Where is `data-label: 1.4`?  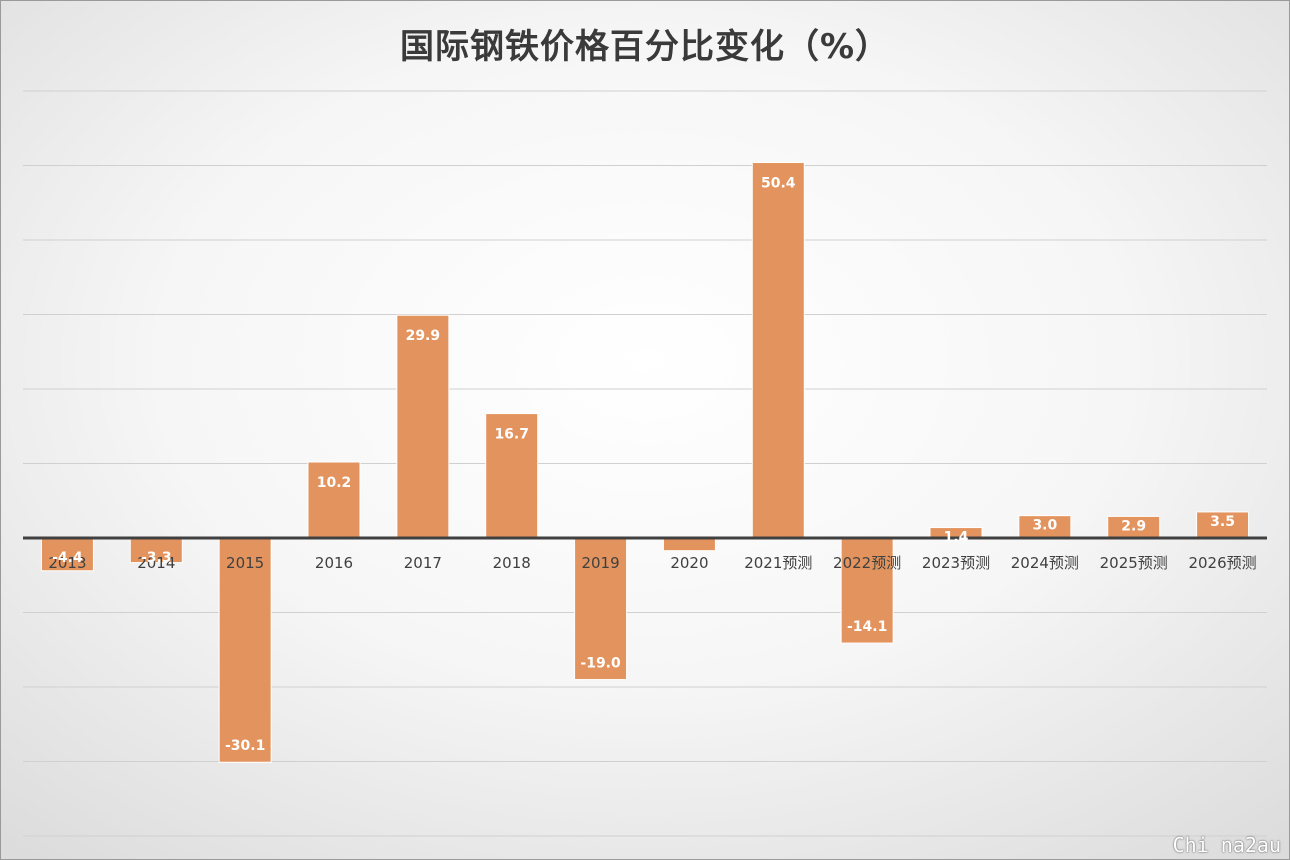 data-label: 1.4 is located at coordinates (956, 538).